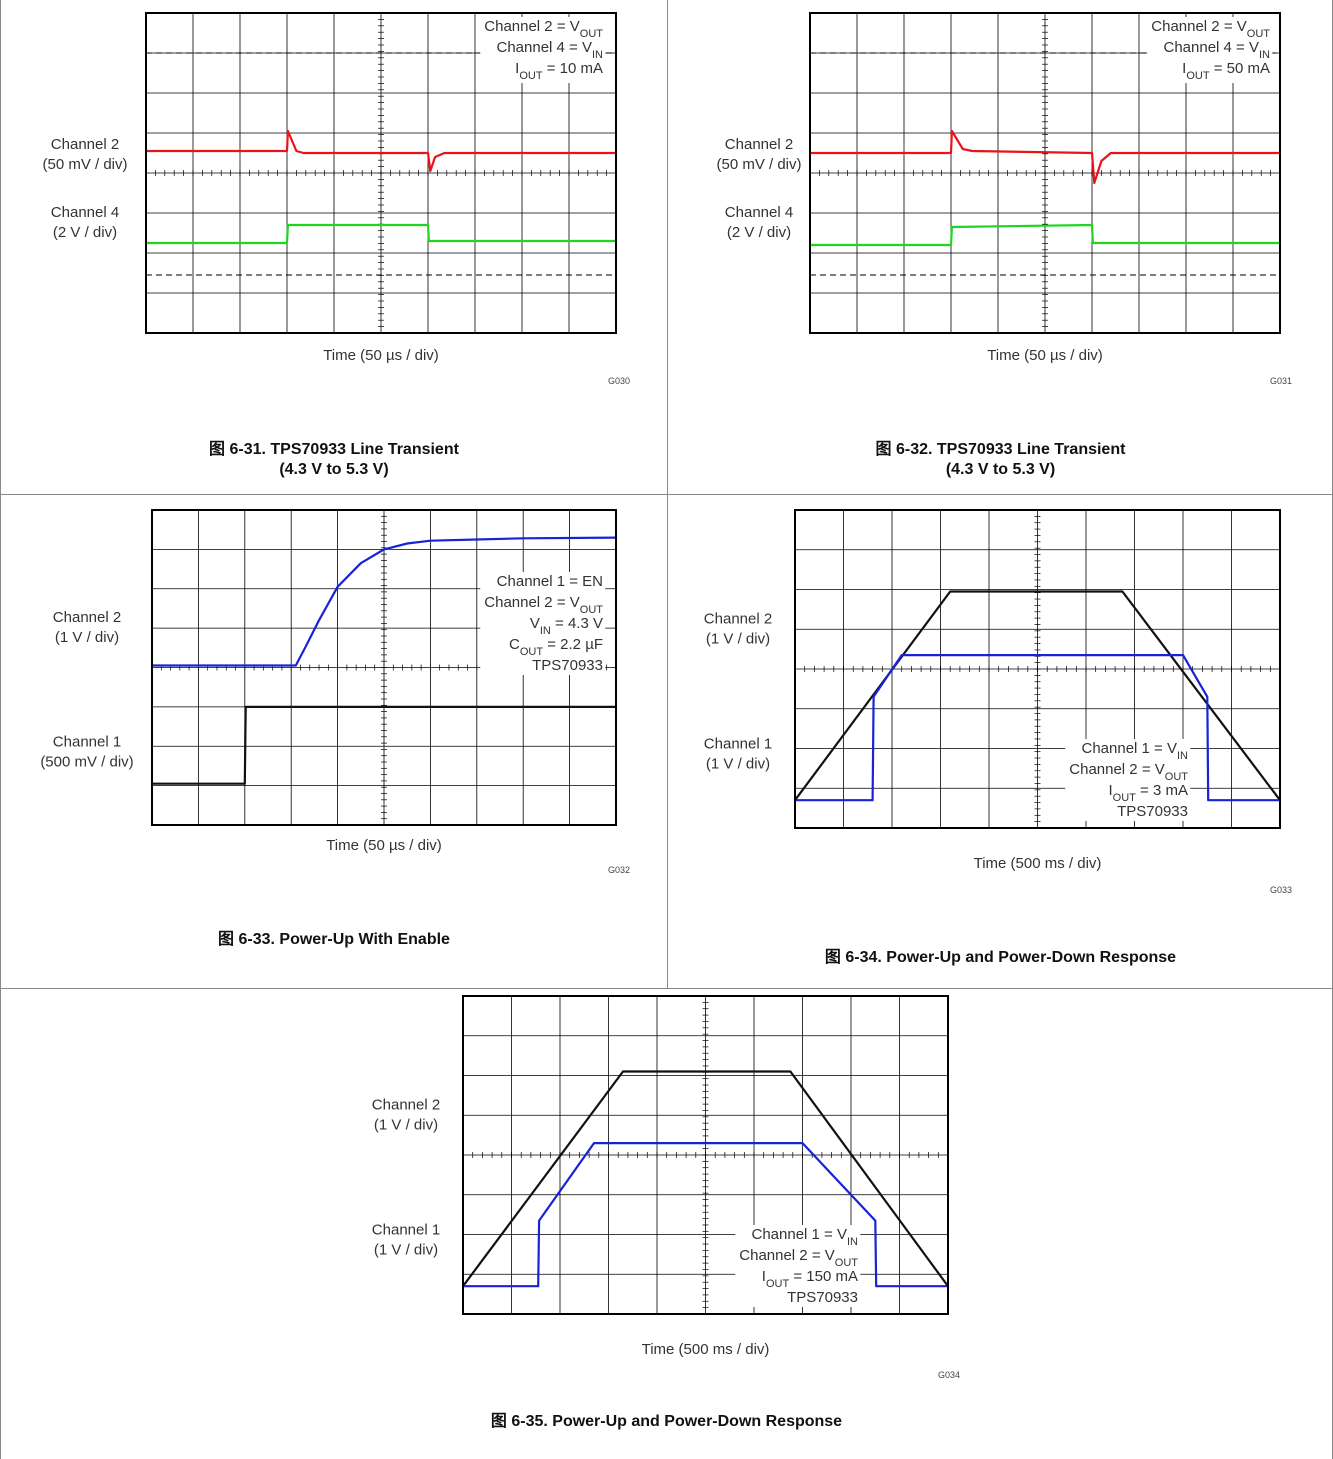 Image resolution: width=1333 pixels, height=1459 pixels. I want to click on legend-entry: IOUT = 3 mA, so click(1148, 793).